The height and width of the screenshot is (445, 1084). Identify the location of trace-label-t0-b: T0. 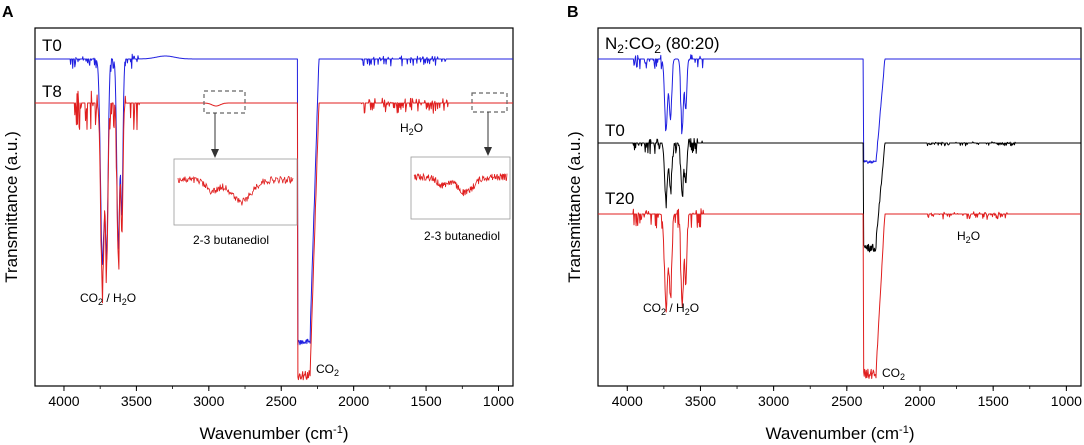
(615, 130).